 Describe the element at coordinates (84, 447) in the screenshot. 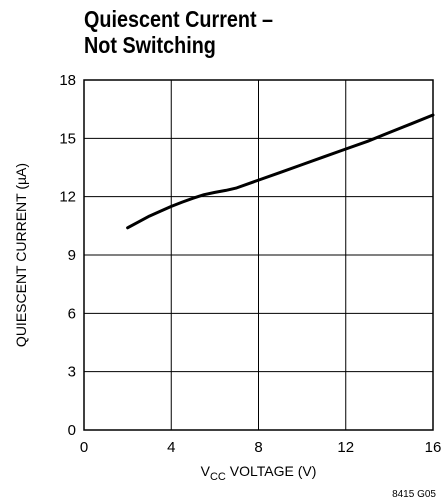

I see `x-tick-label: 0` at that location.